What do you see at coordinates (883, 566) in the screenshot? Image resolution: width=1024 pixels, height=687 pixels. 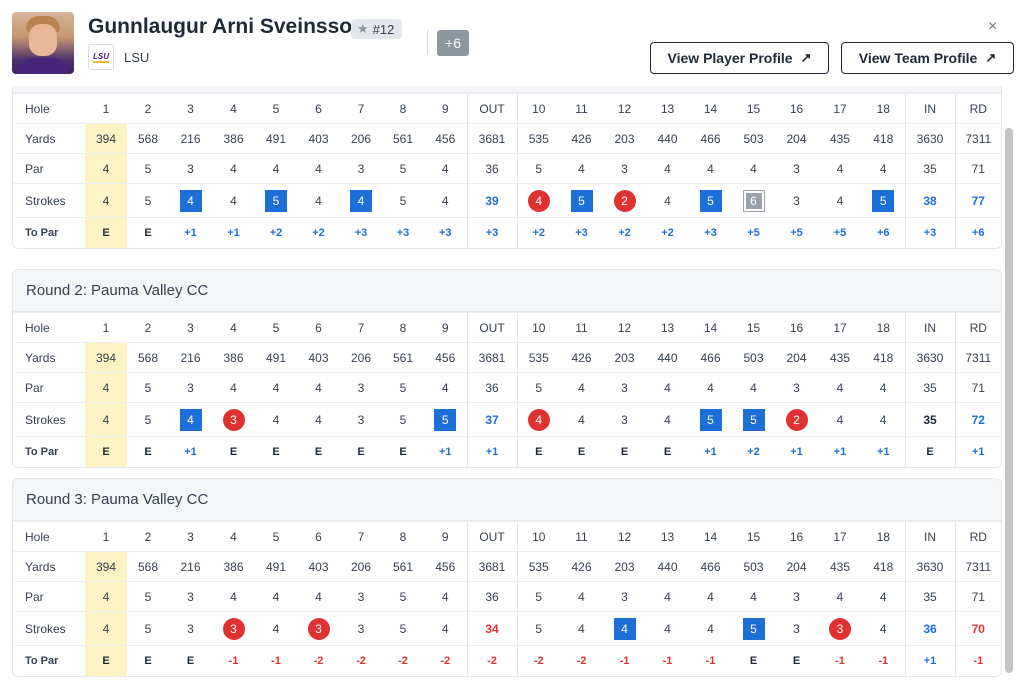 I see `yards-cell: 418` at bounding box center [883, 566].